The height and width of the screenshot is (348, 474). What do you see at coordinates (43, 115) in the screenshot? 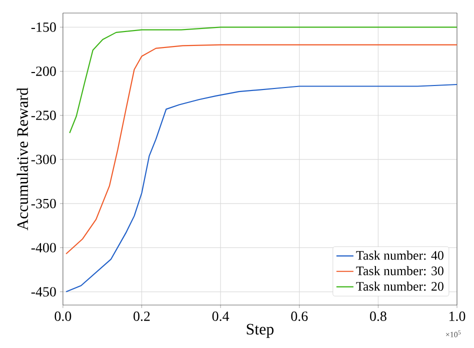
I see `y-tick-label: -250` at bounding box center [43, 115].